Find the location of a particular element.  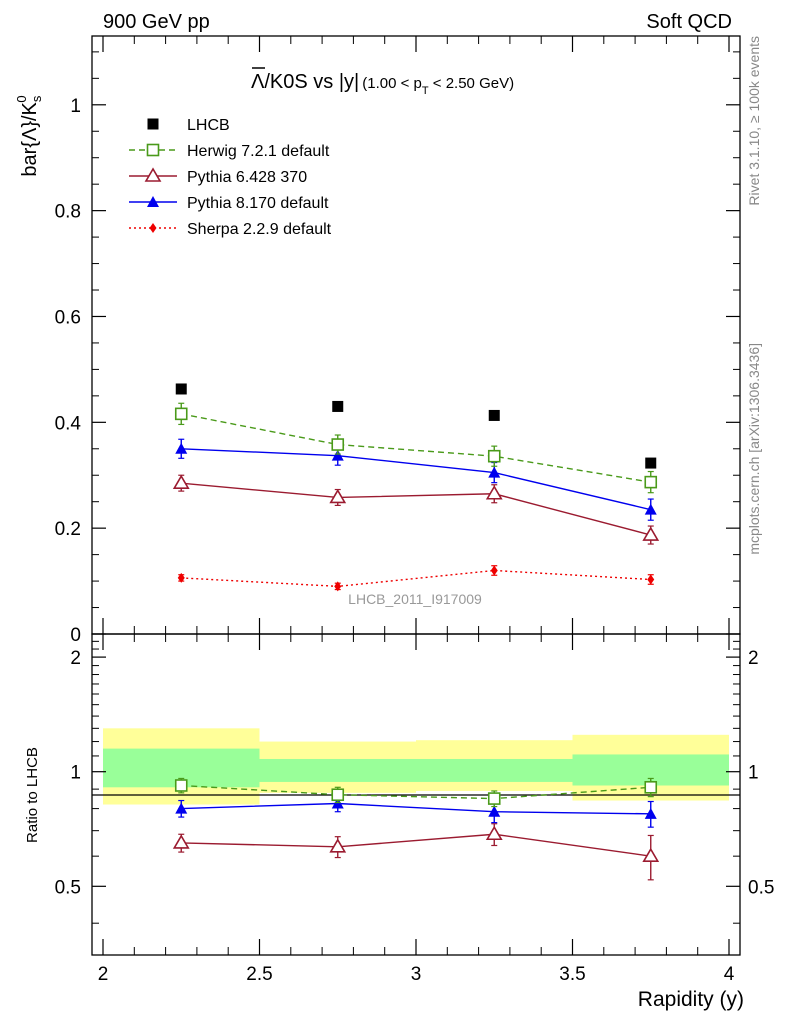

xtick-label-0: 2 is located at coordinates (103, 974).